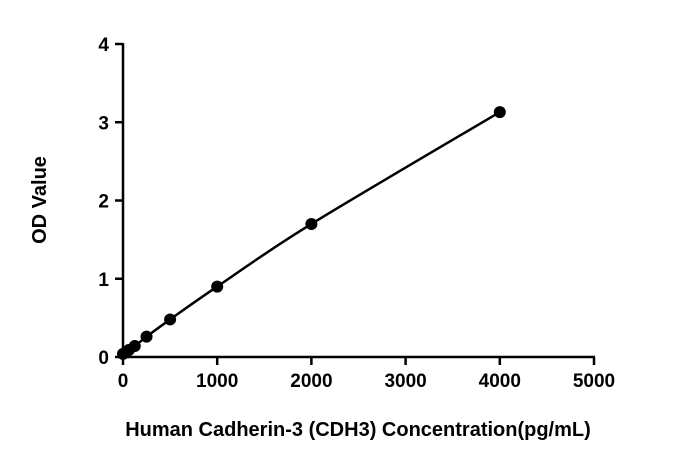  I want to click on y-axis-title: OD Value, so click(40, 200).